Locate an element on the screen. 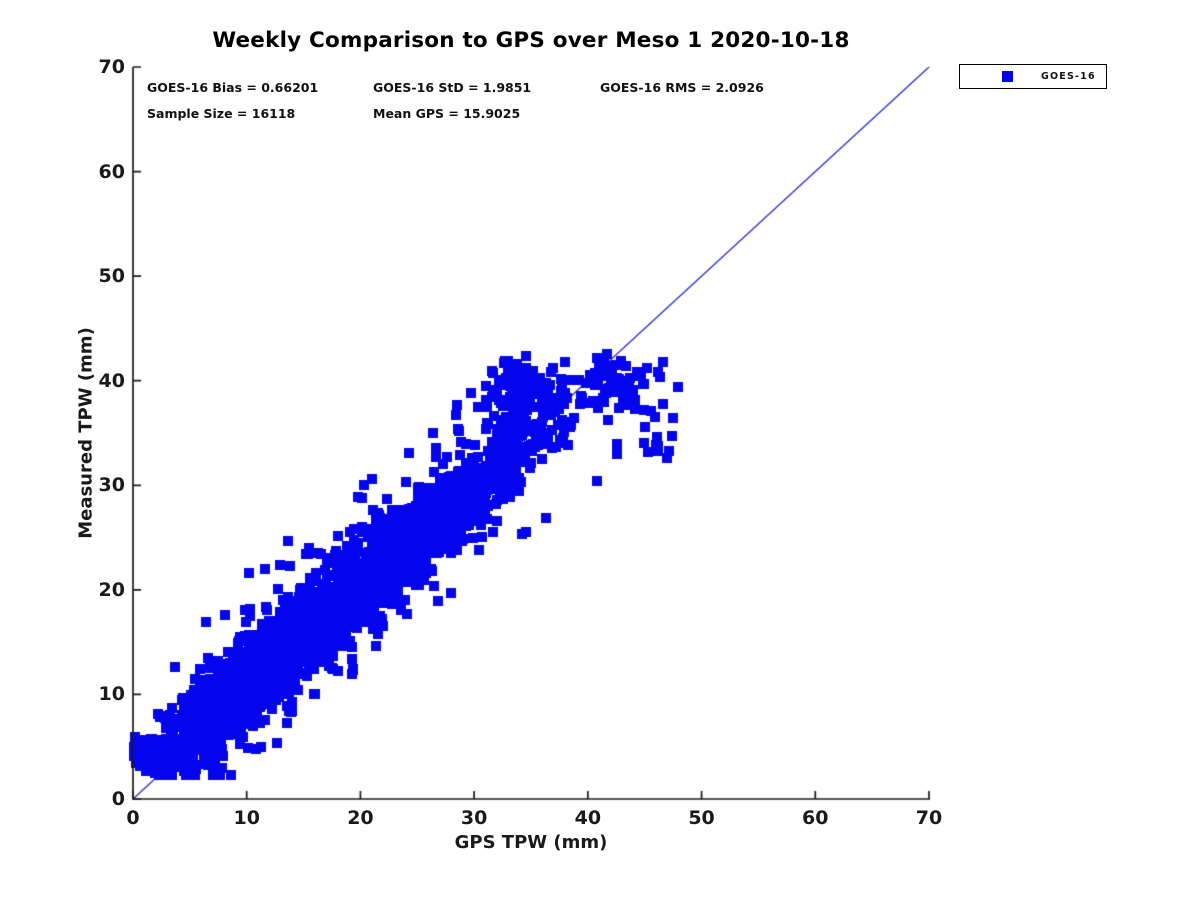 The width and height of the screenshot is (1200, 900). legend-label: GOES-16 is located at coordinates (1068, 76).